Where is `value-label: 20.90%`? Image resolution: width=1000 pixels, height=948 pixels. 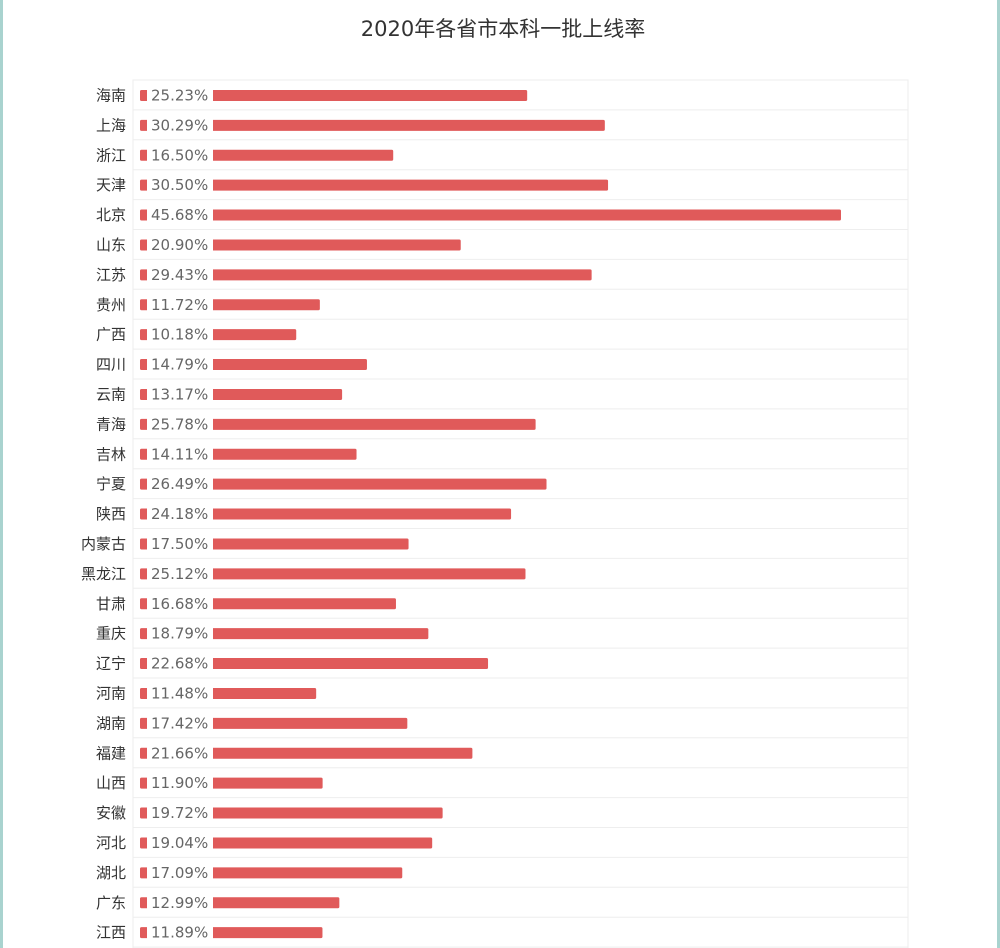
value-label: 20.90% is located at coordinates (179, 245).